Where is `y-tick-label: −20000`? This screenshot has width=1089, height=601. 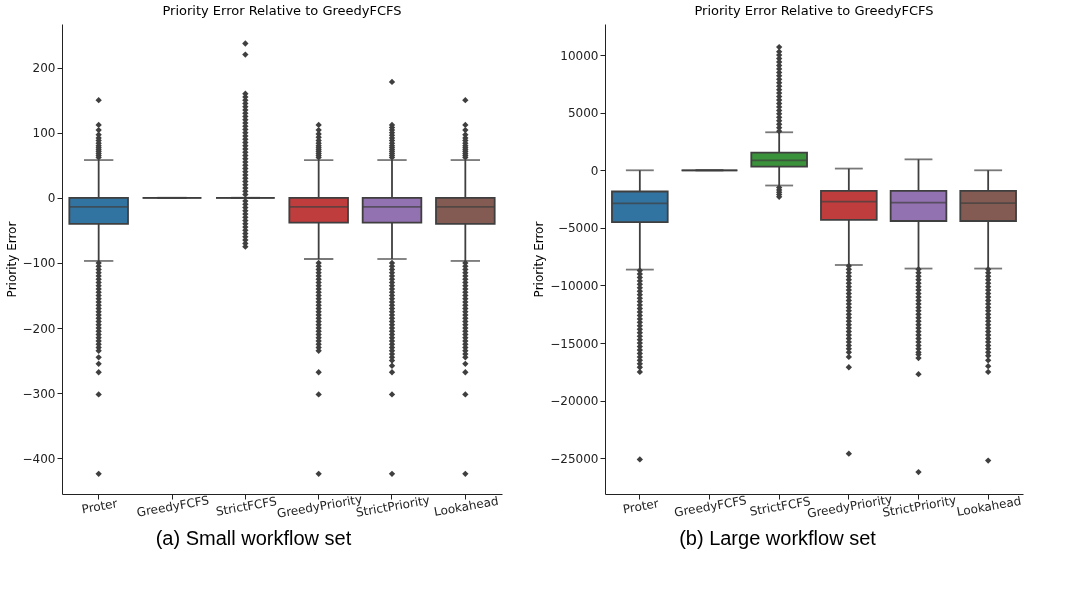 y-tick-label: −20000 is located at coordinates (574, 401).